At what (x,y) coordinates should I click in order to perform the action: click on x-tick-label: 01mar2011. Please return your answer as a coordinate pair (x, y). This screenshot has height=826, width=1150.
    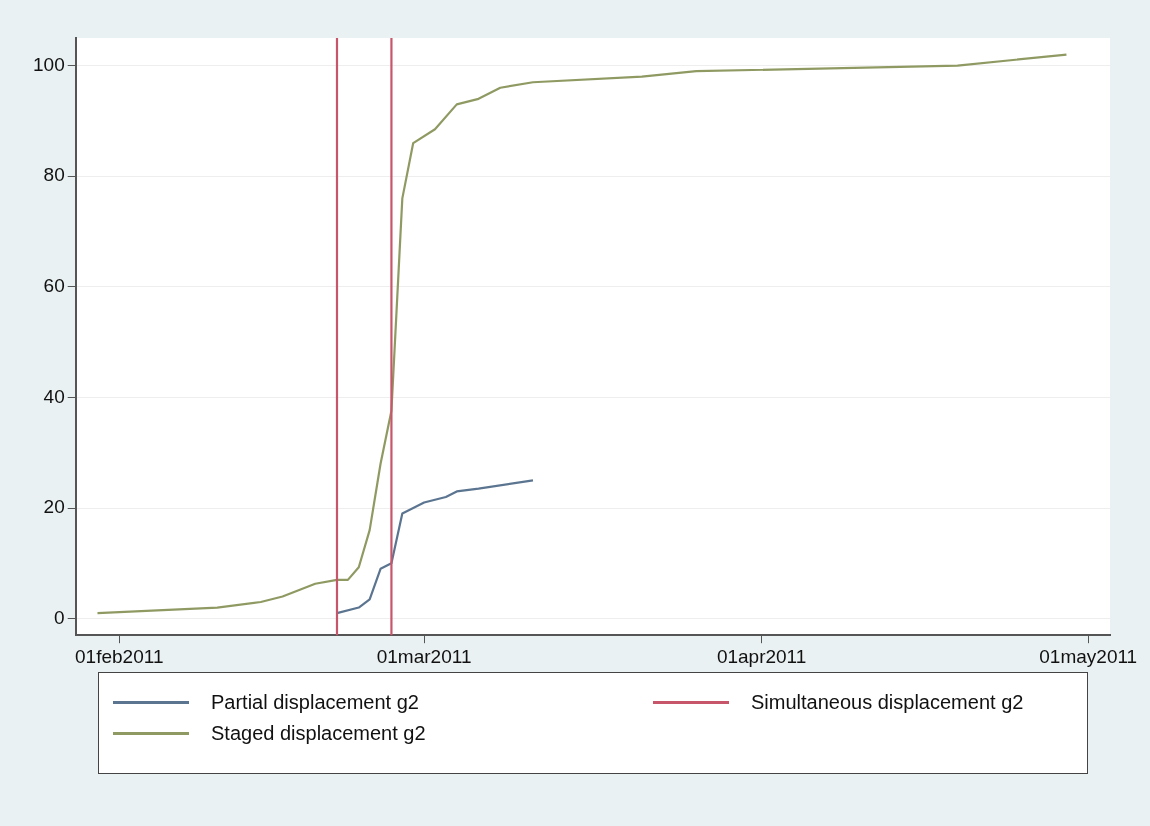
    Looking at the image, I should click on (424, 656).